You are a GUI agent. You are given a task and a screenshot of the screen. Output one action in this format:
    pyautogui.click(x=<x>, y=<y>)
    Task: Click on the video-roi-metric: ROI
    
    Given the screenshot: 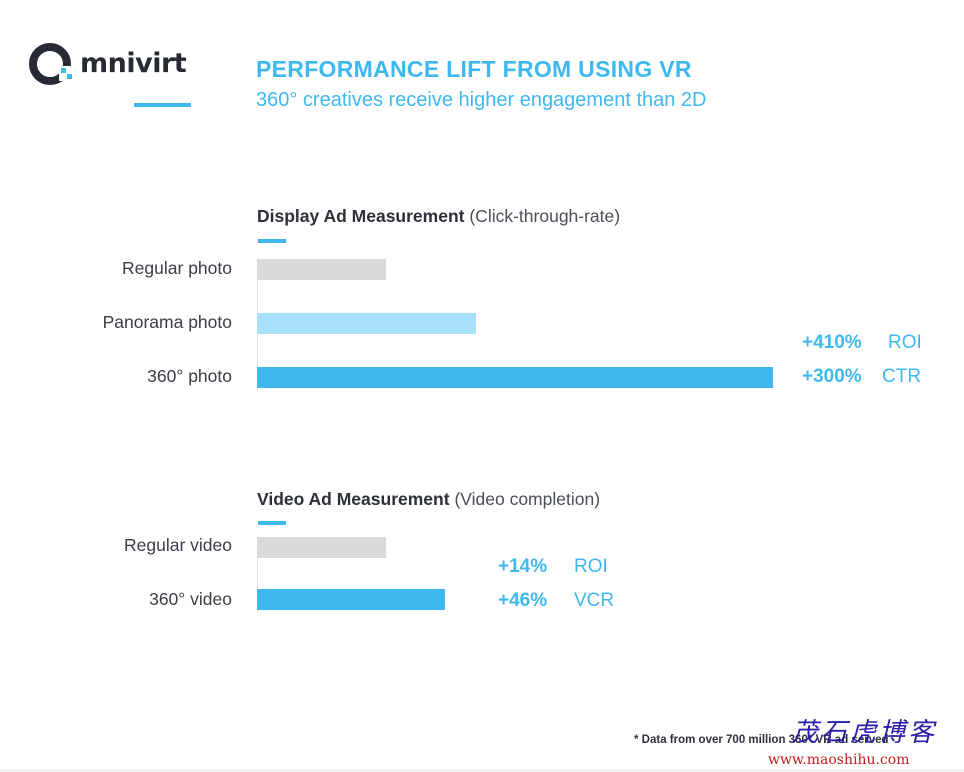 What is the action you would take?
    pyautogui.click(x=591, y=566)
    